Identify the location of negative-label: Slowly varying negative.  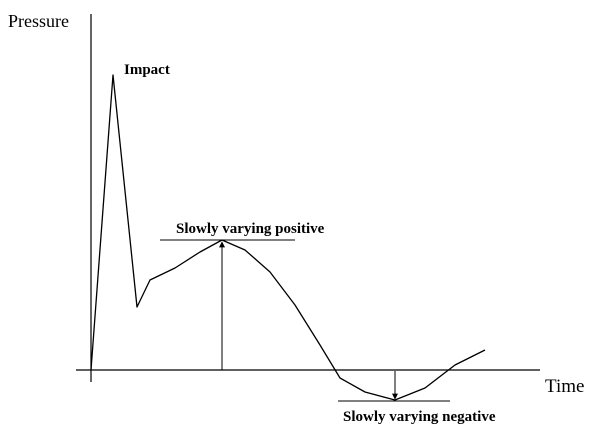
(419, 417).